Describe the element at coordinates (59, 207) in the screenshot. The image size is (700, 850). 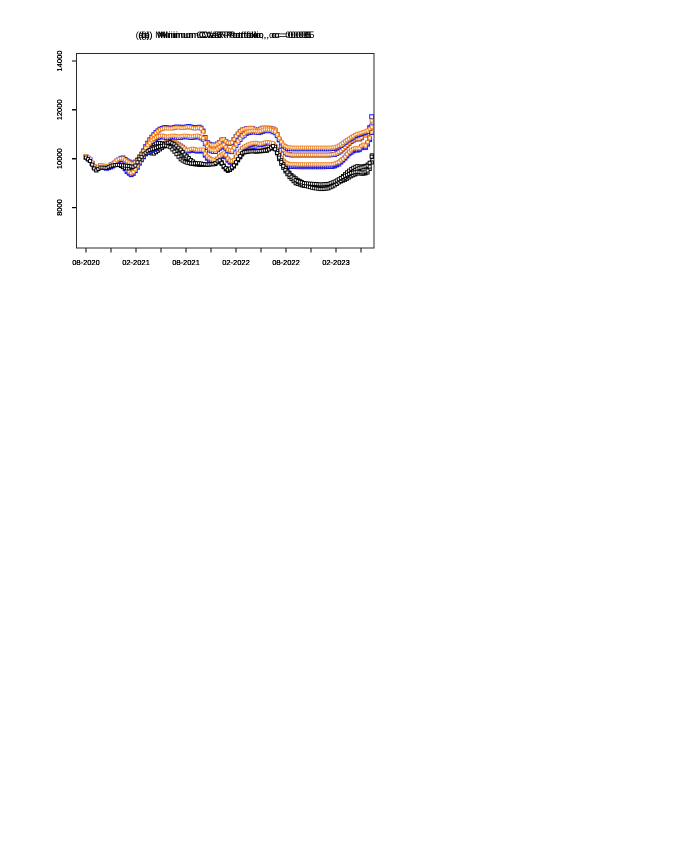
I see `svg-text: 8000` at that location.